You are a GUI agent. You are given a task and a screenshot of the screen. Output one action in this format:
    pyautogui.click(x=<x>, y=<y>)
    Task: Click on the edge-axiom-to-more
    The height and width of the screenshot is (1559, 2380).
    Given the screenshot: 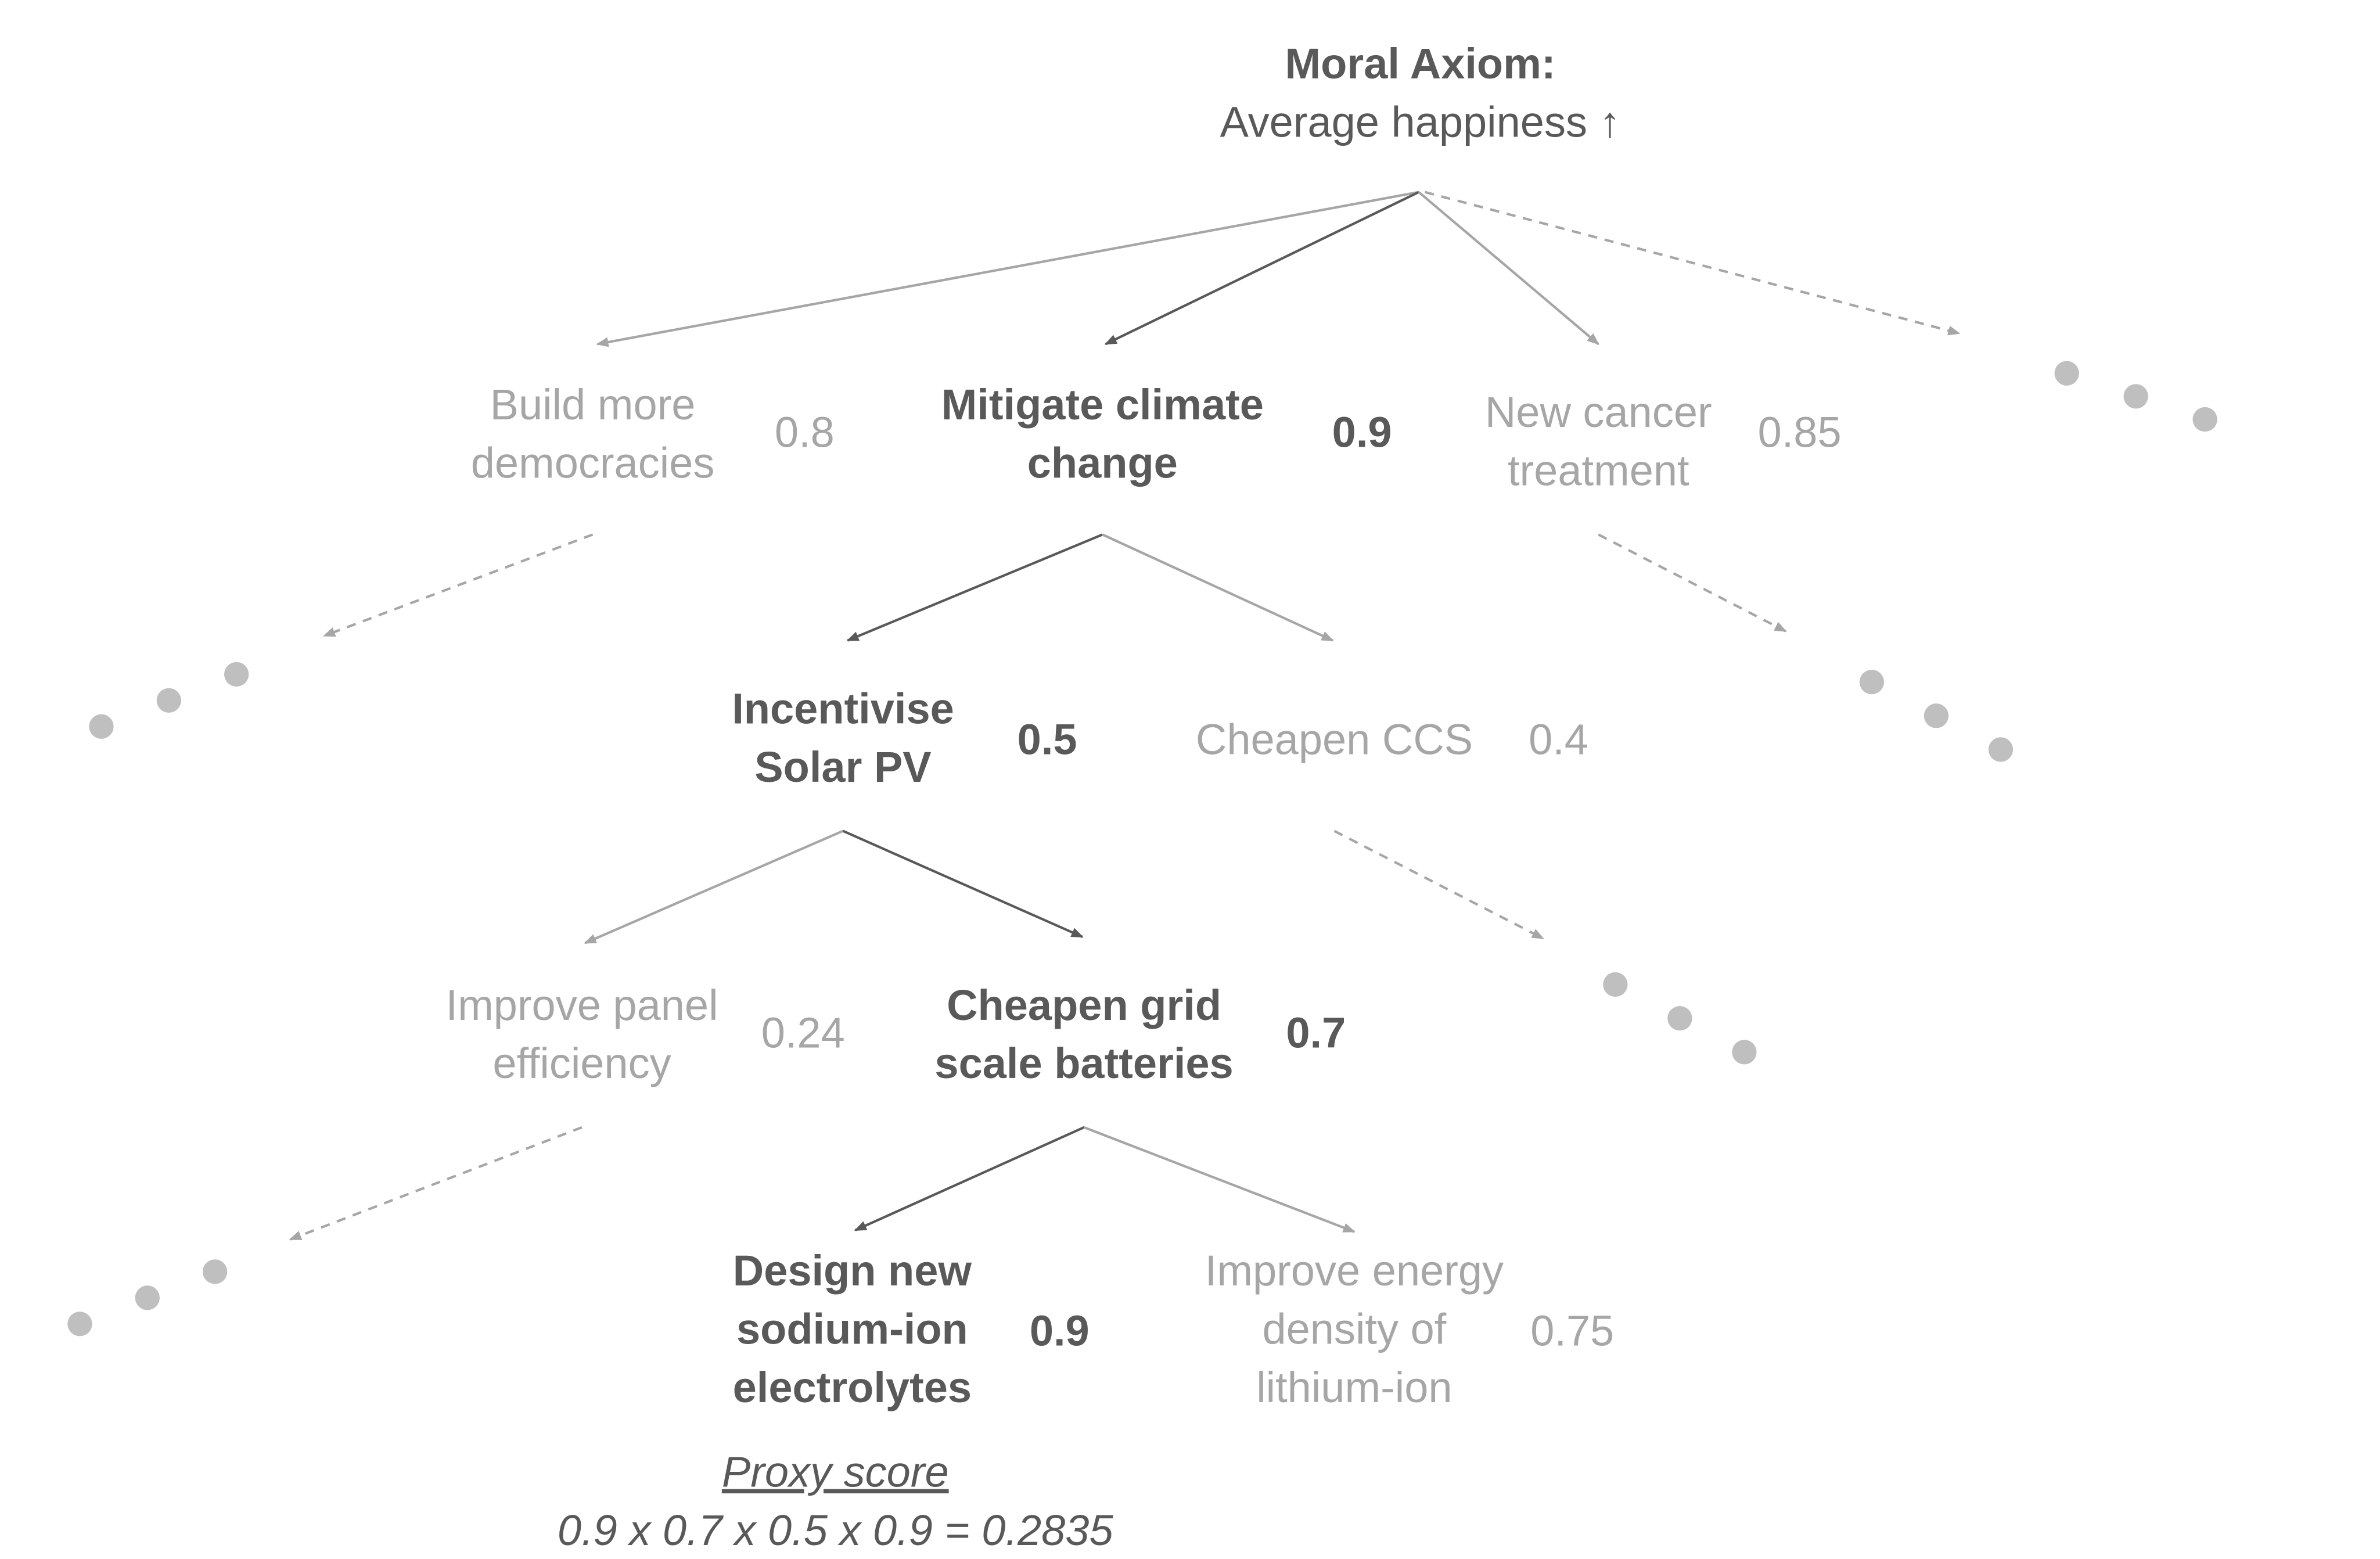 What is the action you would take?
    pyautogui.click(x=1692, y=263)
    